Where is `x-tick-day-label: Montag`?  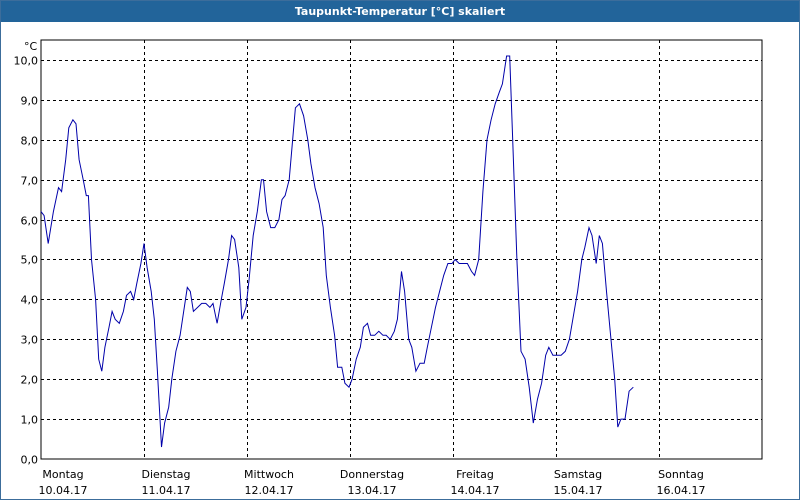
x-tick-day-label: Montag is located at coordinates (62, 474).